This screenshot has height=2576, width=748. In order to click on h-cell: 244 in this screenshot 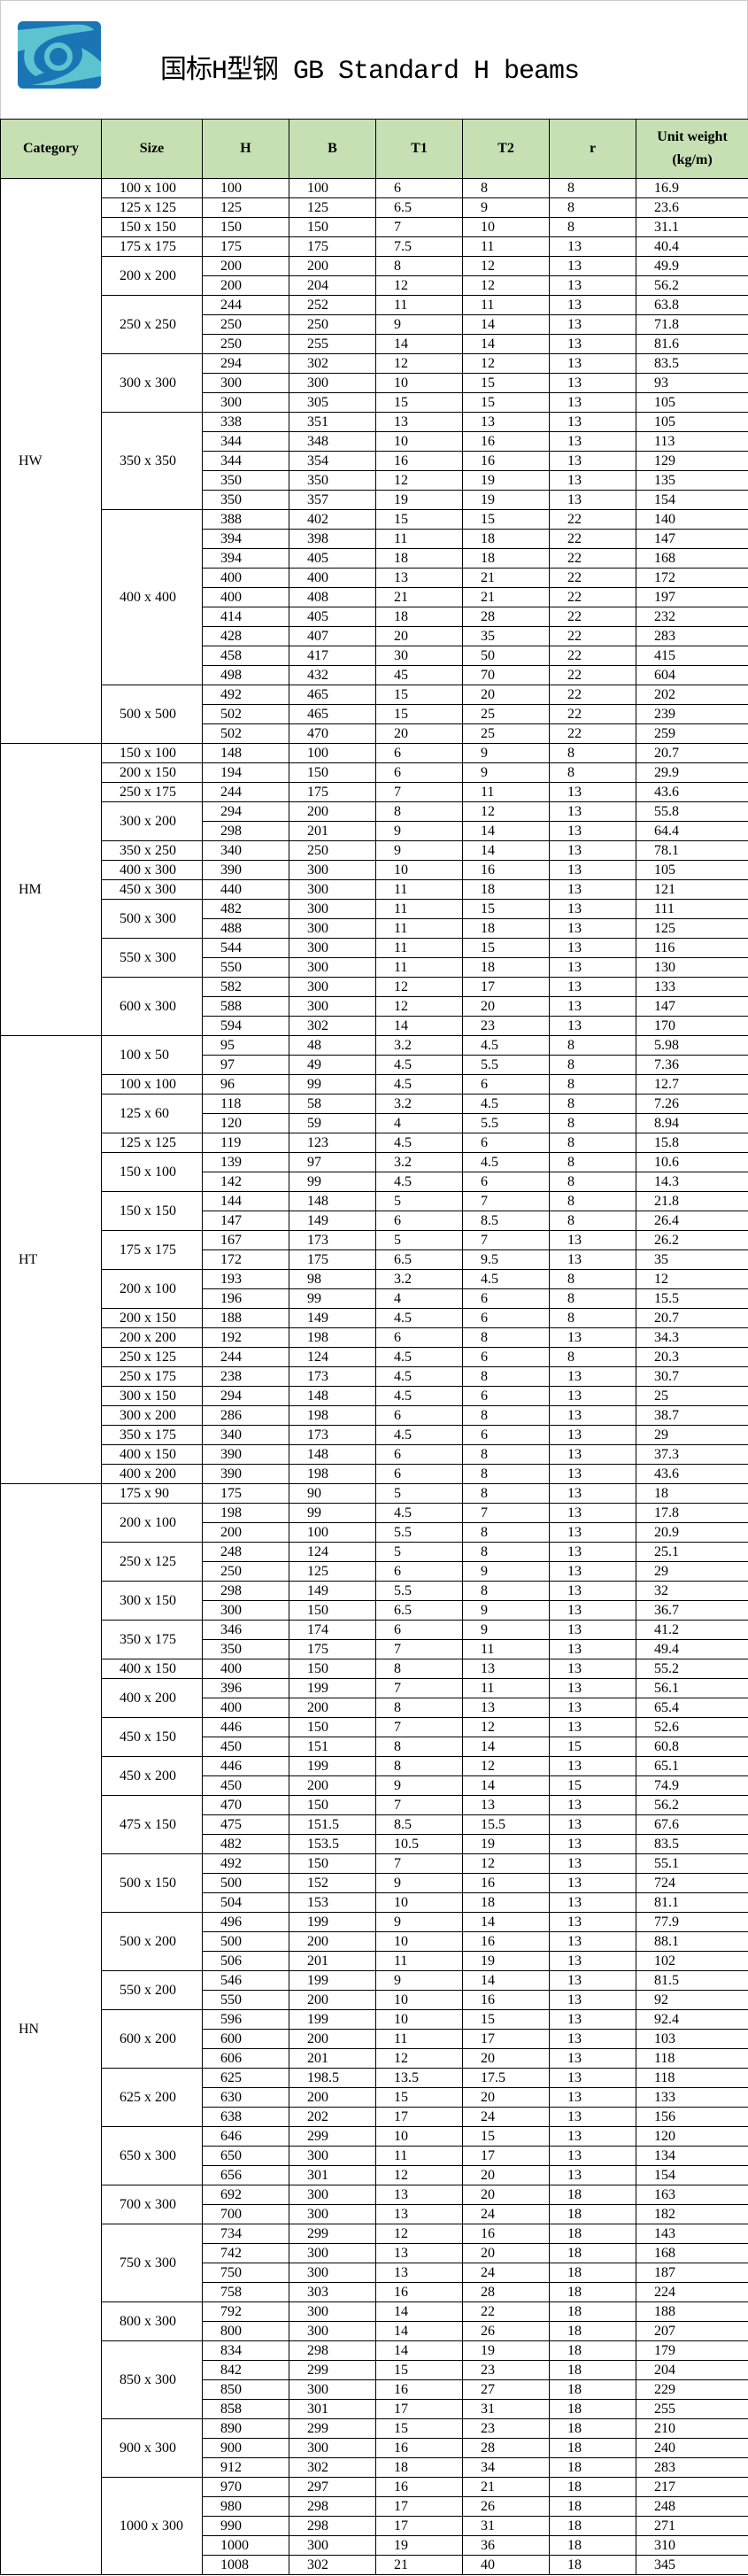, I will do `click(245, 305)`.